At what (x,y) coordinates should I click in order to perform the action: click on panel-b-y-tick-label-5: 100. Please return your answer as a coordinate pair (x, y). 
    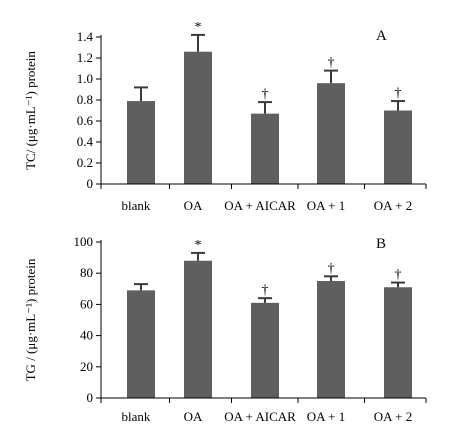
    Looking at the image, I should click on (84, 241).